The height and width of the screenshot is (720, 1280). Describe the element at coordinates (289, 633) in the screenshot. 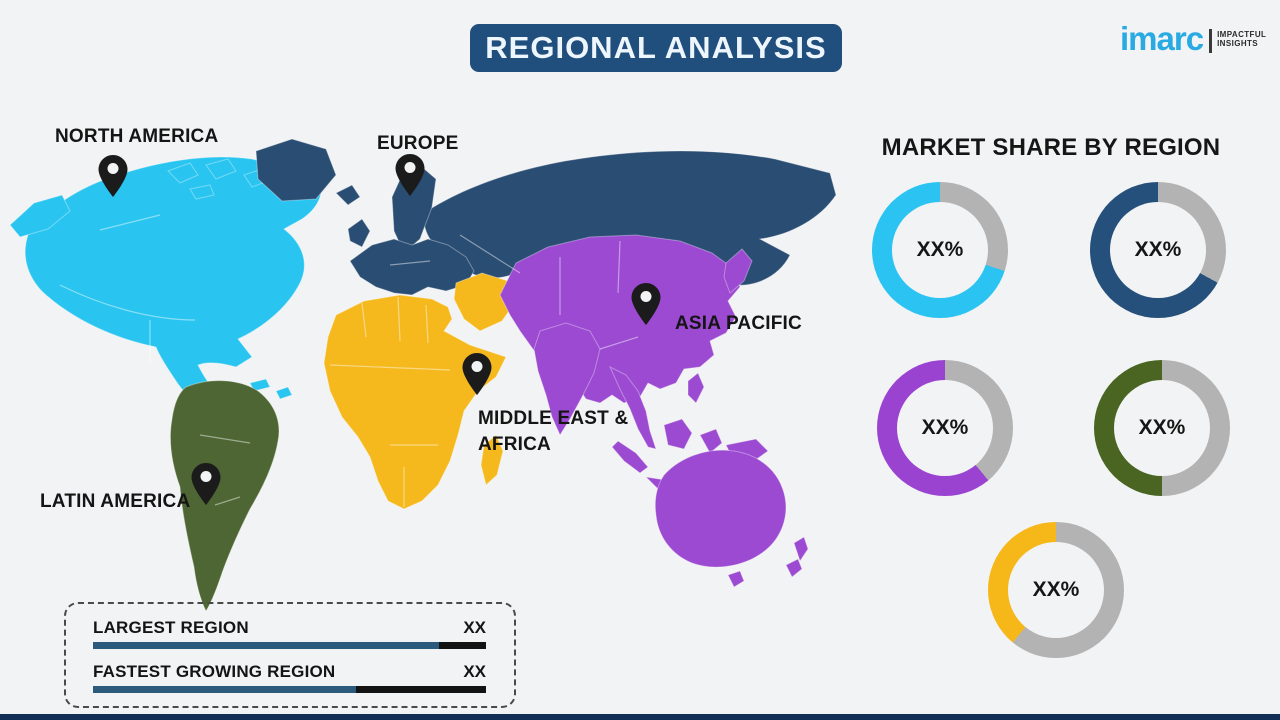

I see `legend-row-largest-region: LARGEST REGION XX` at that location.